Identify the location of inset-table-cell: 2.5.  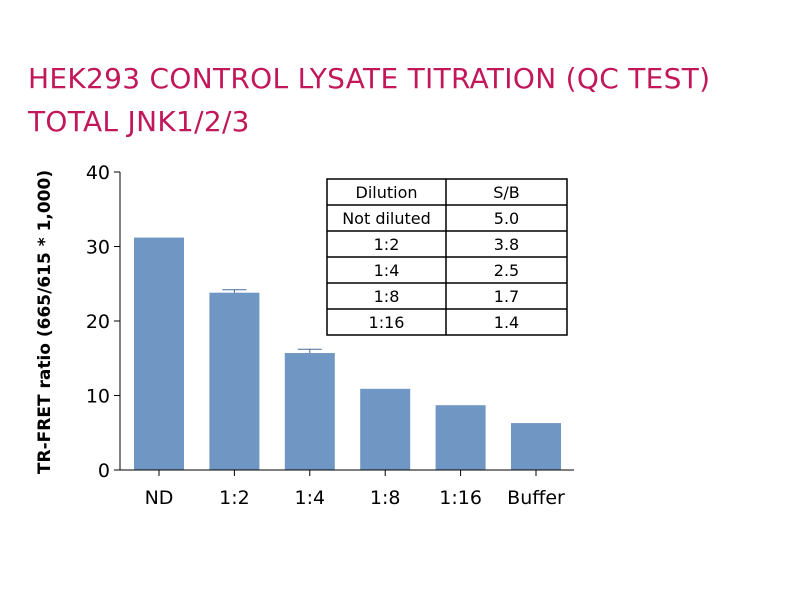
(506, 270).